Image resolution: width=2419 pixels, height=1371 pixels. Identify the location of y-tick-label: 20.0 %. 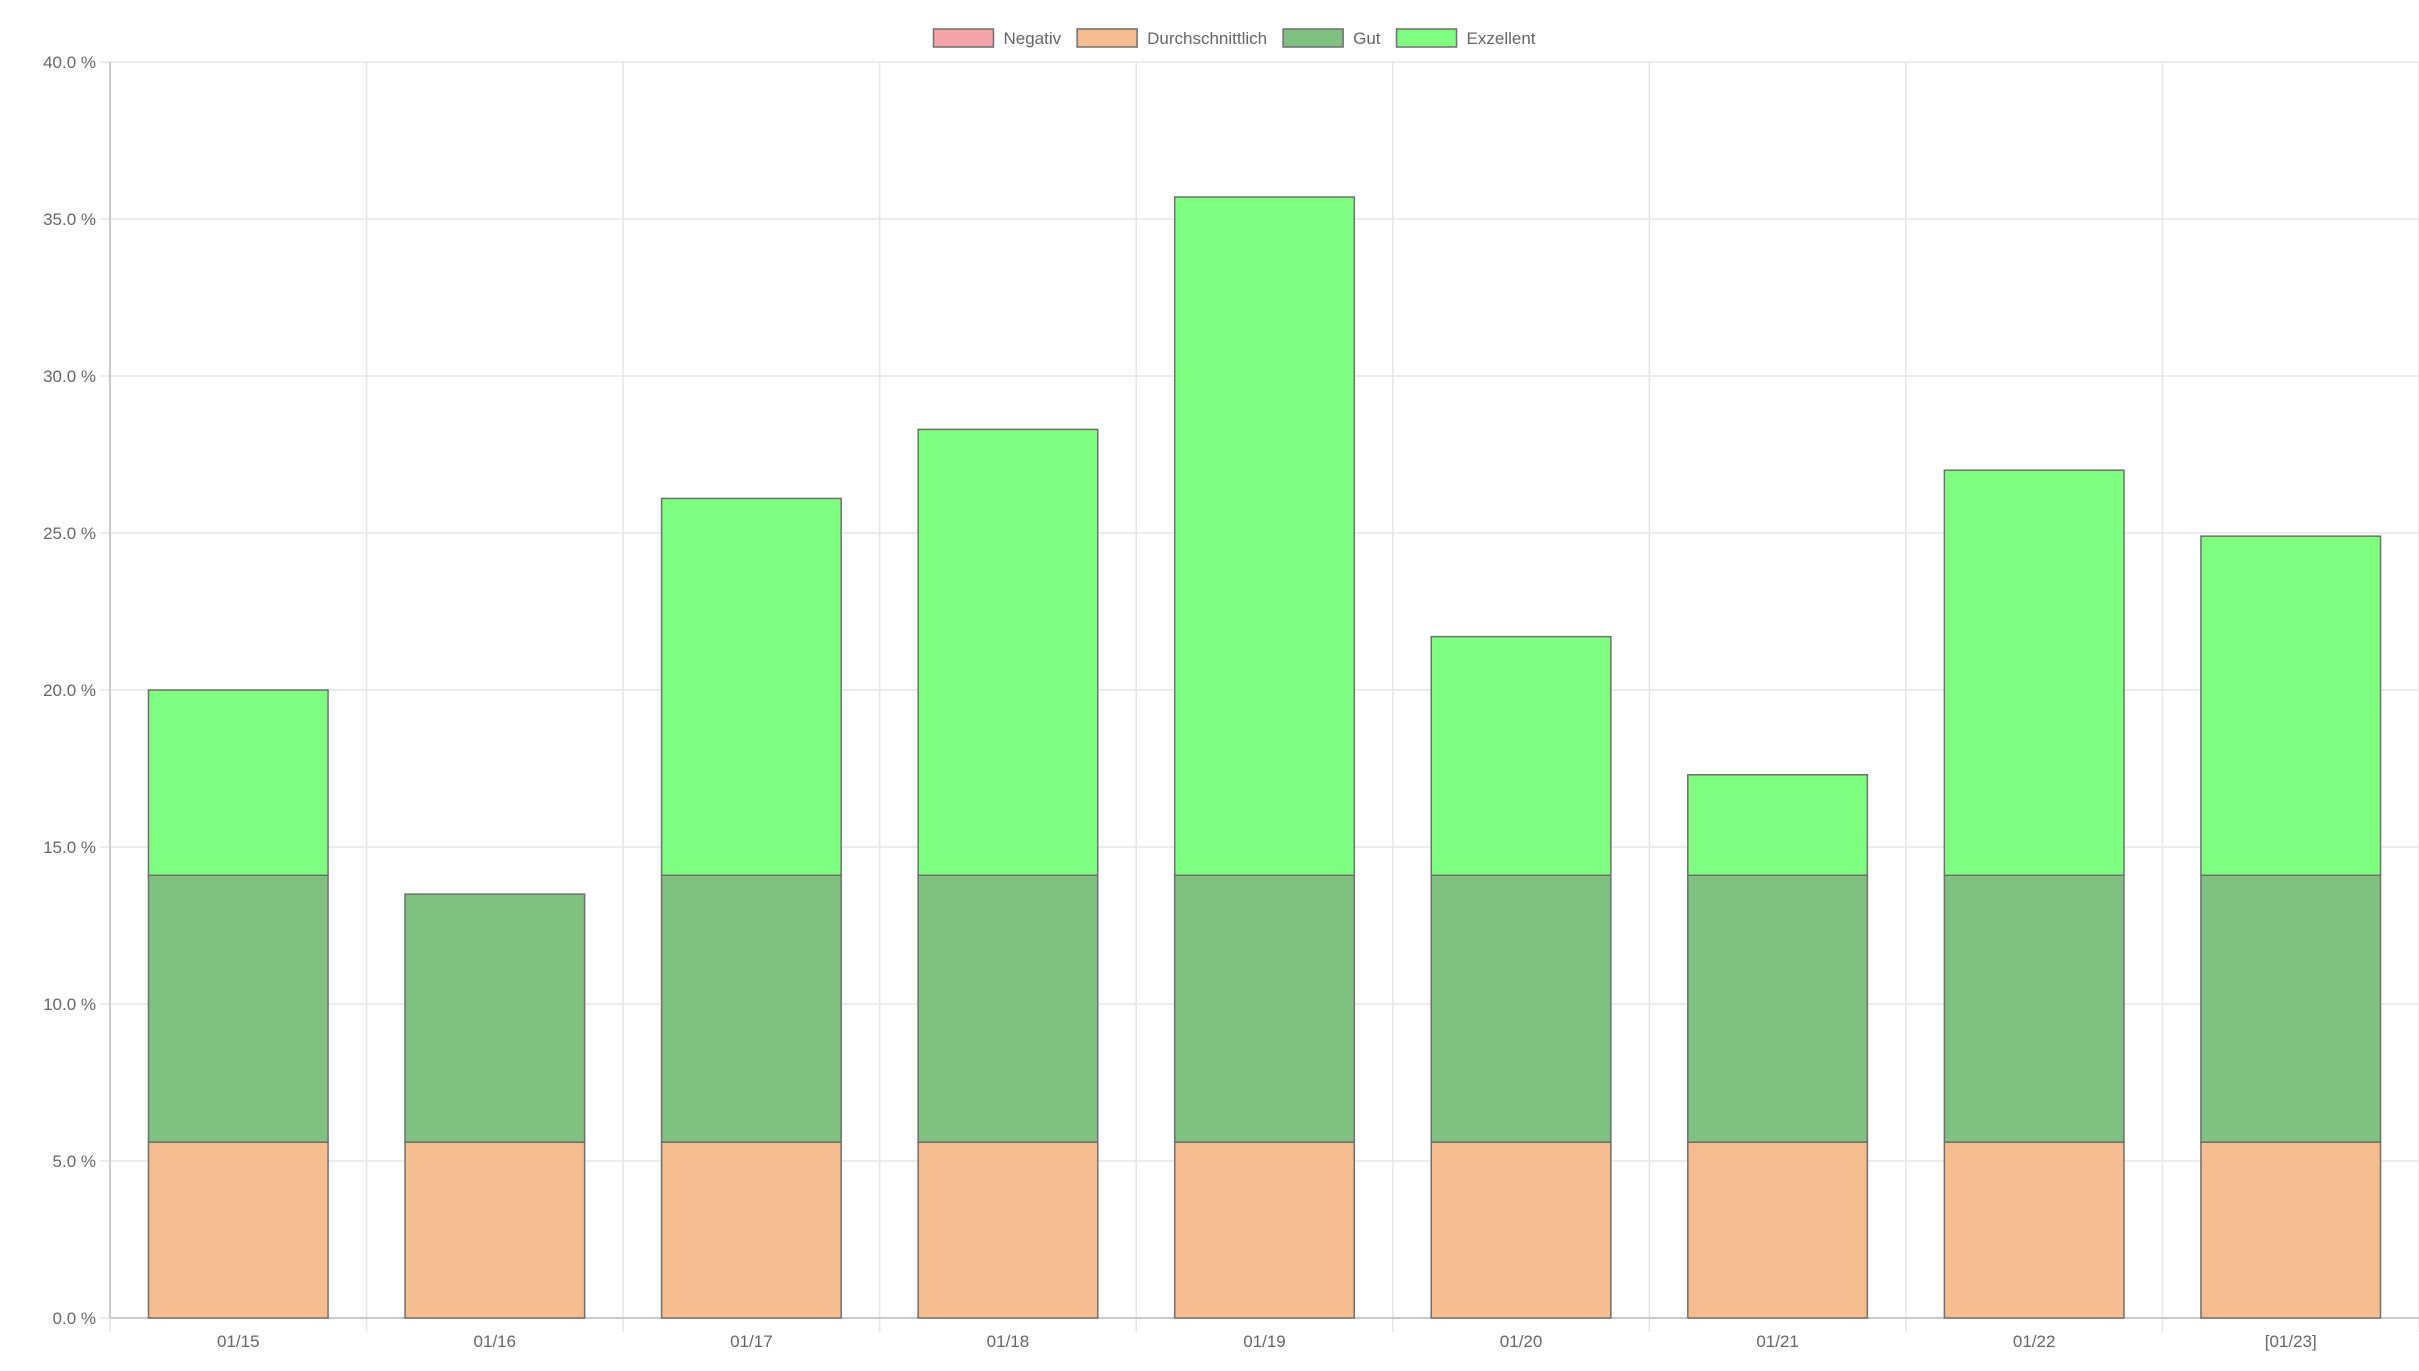
(69, 690).